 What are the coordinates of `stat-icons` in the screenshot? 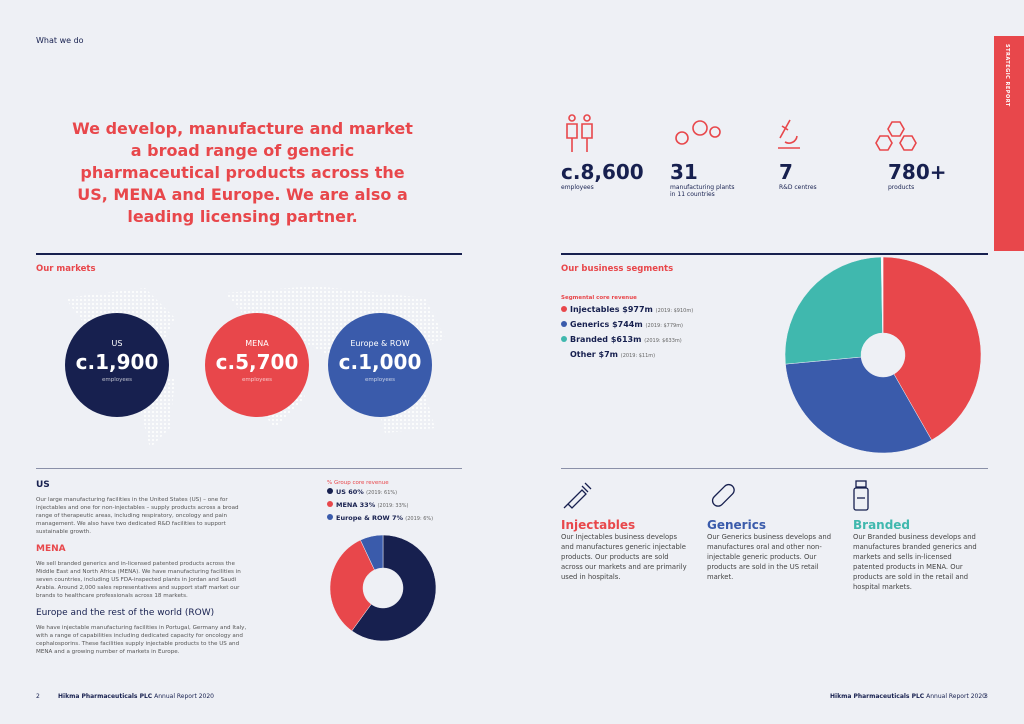 It's located at (741, 133).